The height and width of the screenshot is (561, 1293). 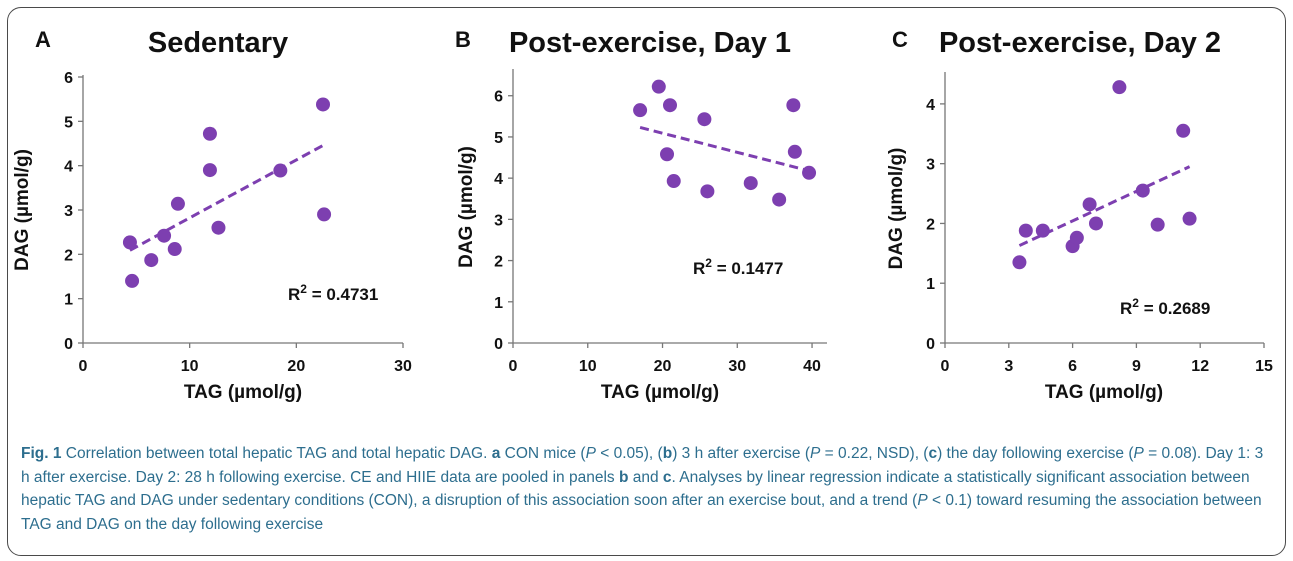 What do you see at coordinates (1135, 303) in the screenshot?
I see `panel-c-r2-superscript: 2` at bounding box center [1135, 303].